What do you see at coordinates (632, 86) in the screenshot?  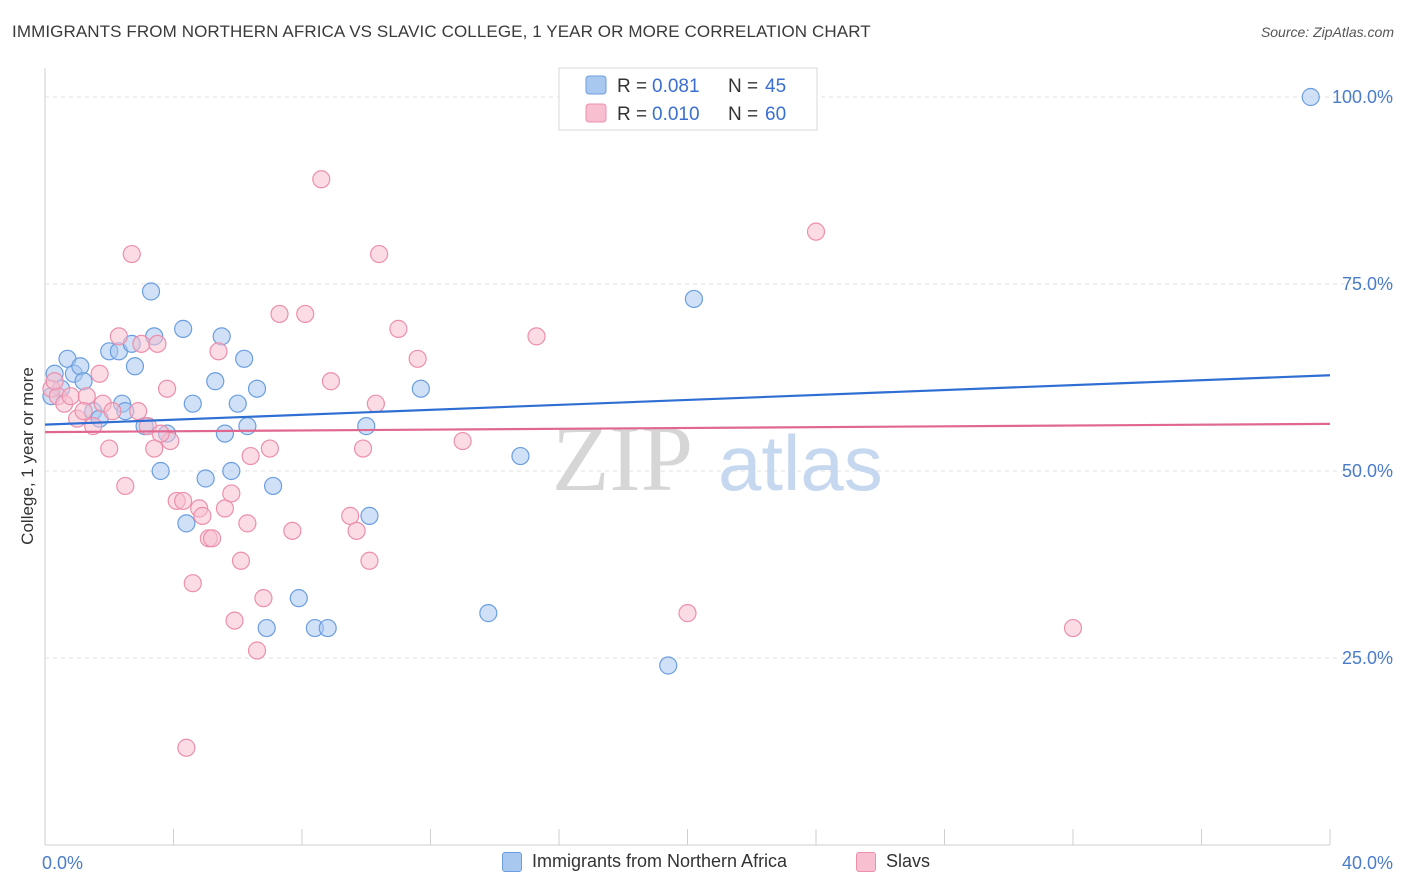 I see `legend-r-label-1: R =` at bounding box center [632, 86].